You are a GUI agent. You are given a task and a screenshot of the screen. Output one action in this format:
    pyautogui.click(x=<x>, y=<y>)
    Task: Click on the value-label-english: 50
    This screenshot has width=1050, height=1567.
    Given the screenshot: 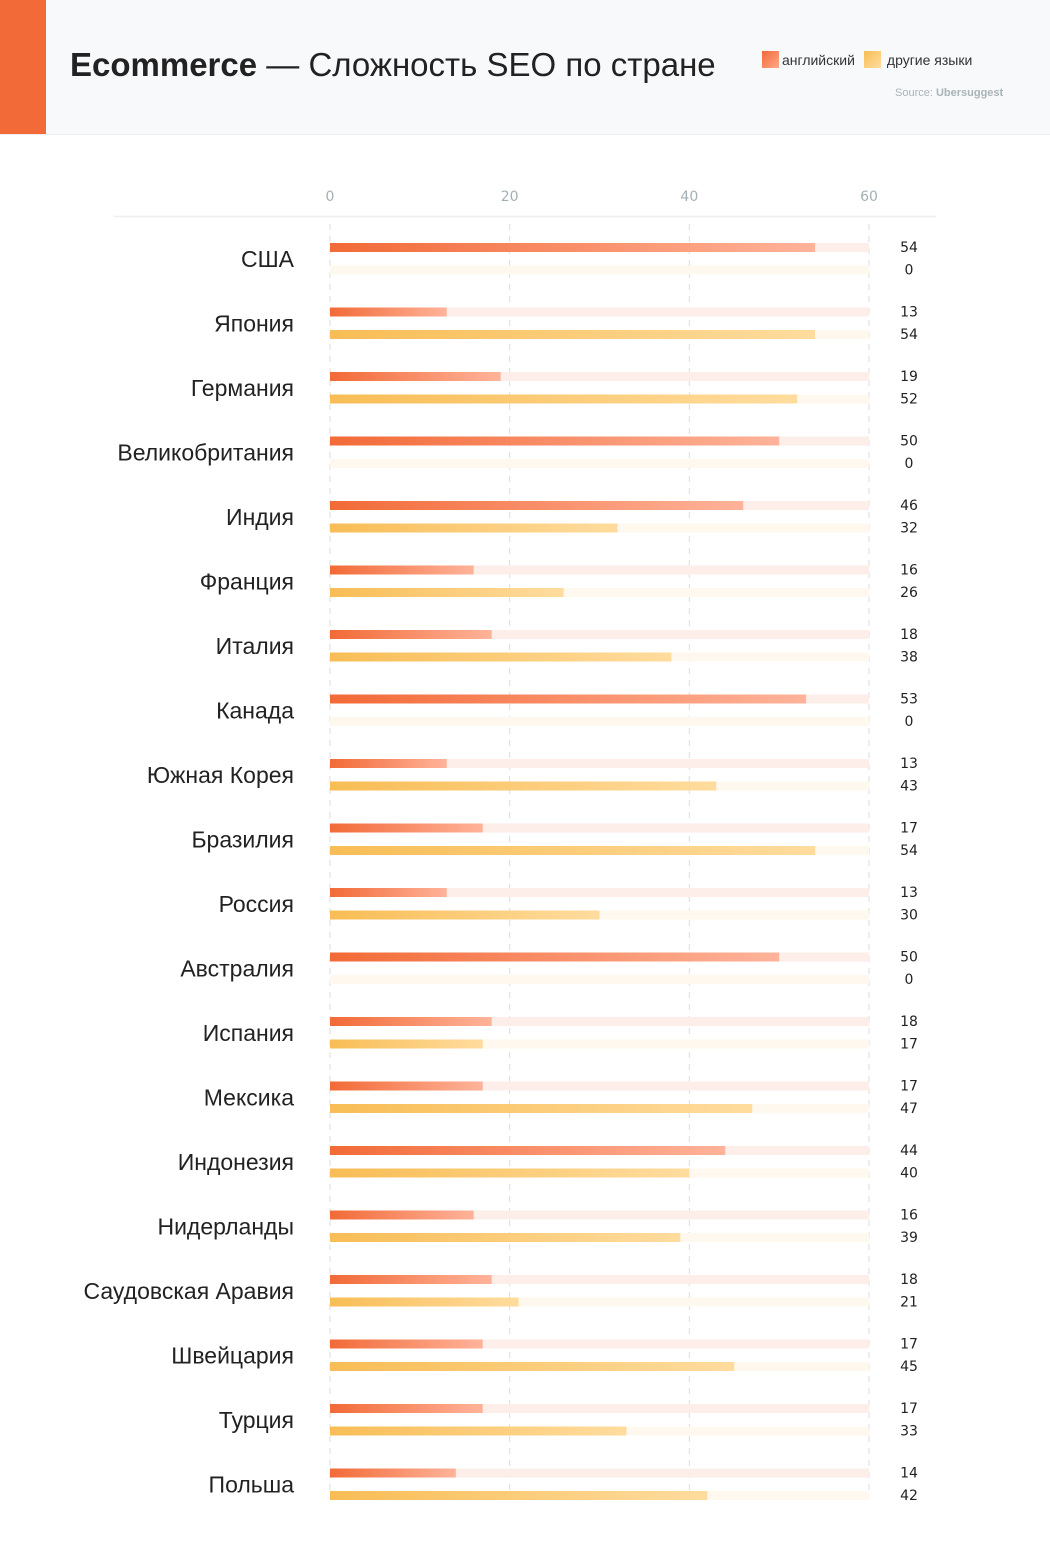 What is the action you would take?
    pyautogui.click(x=909, y=958)
    